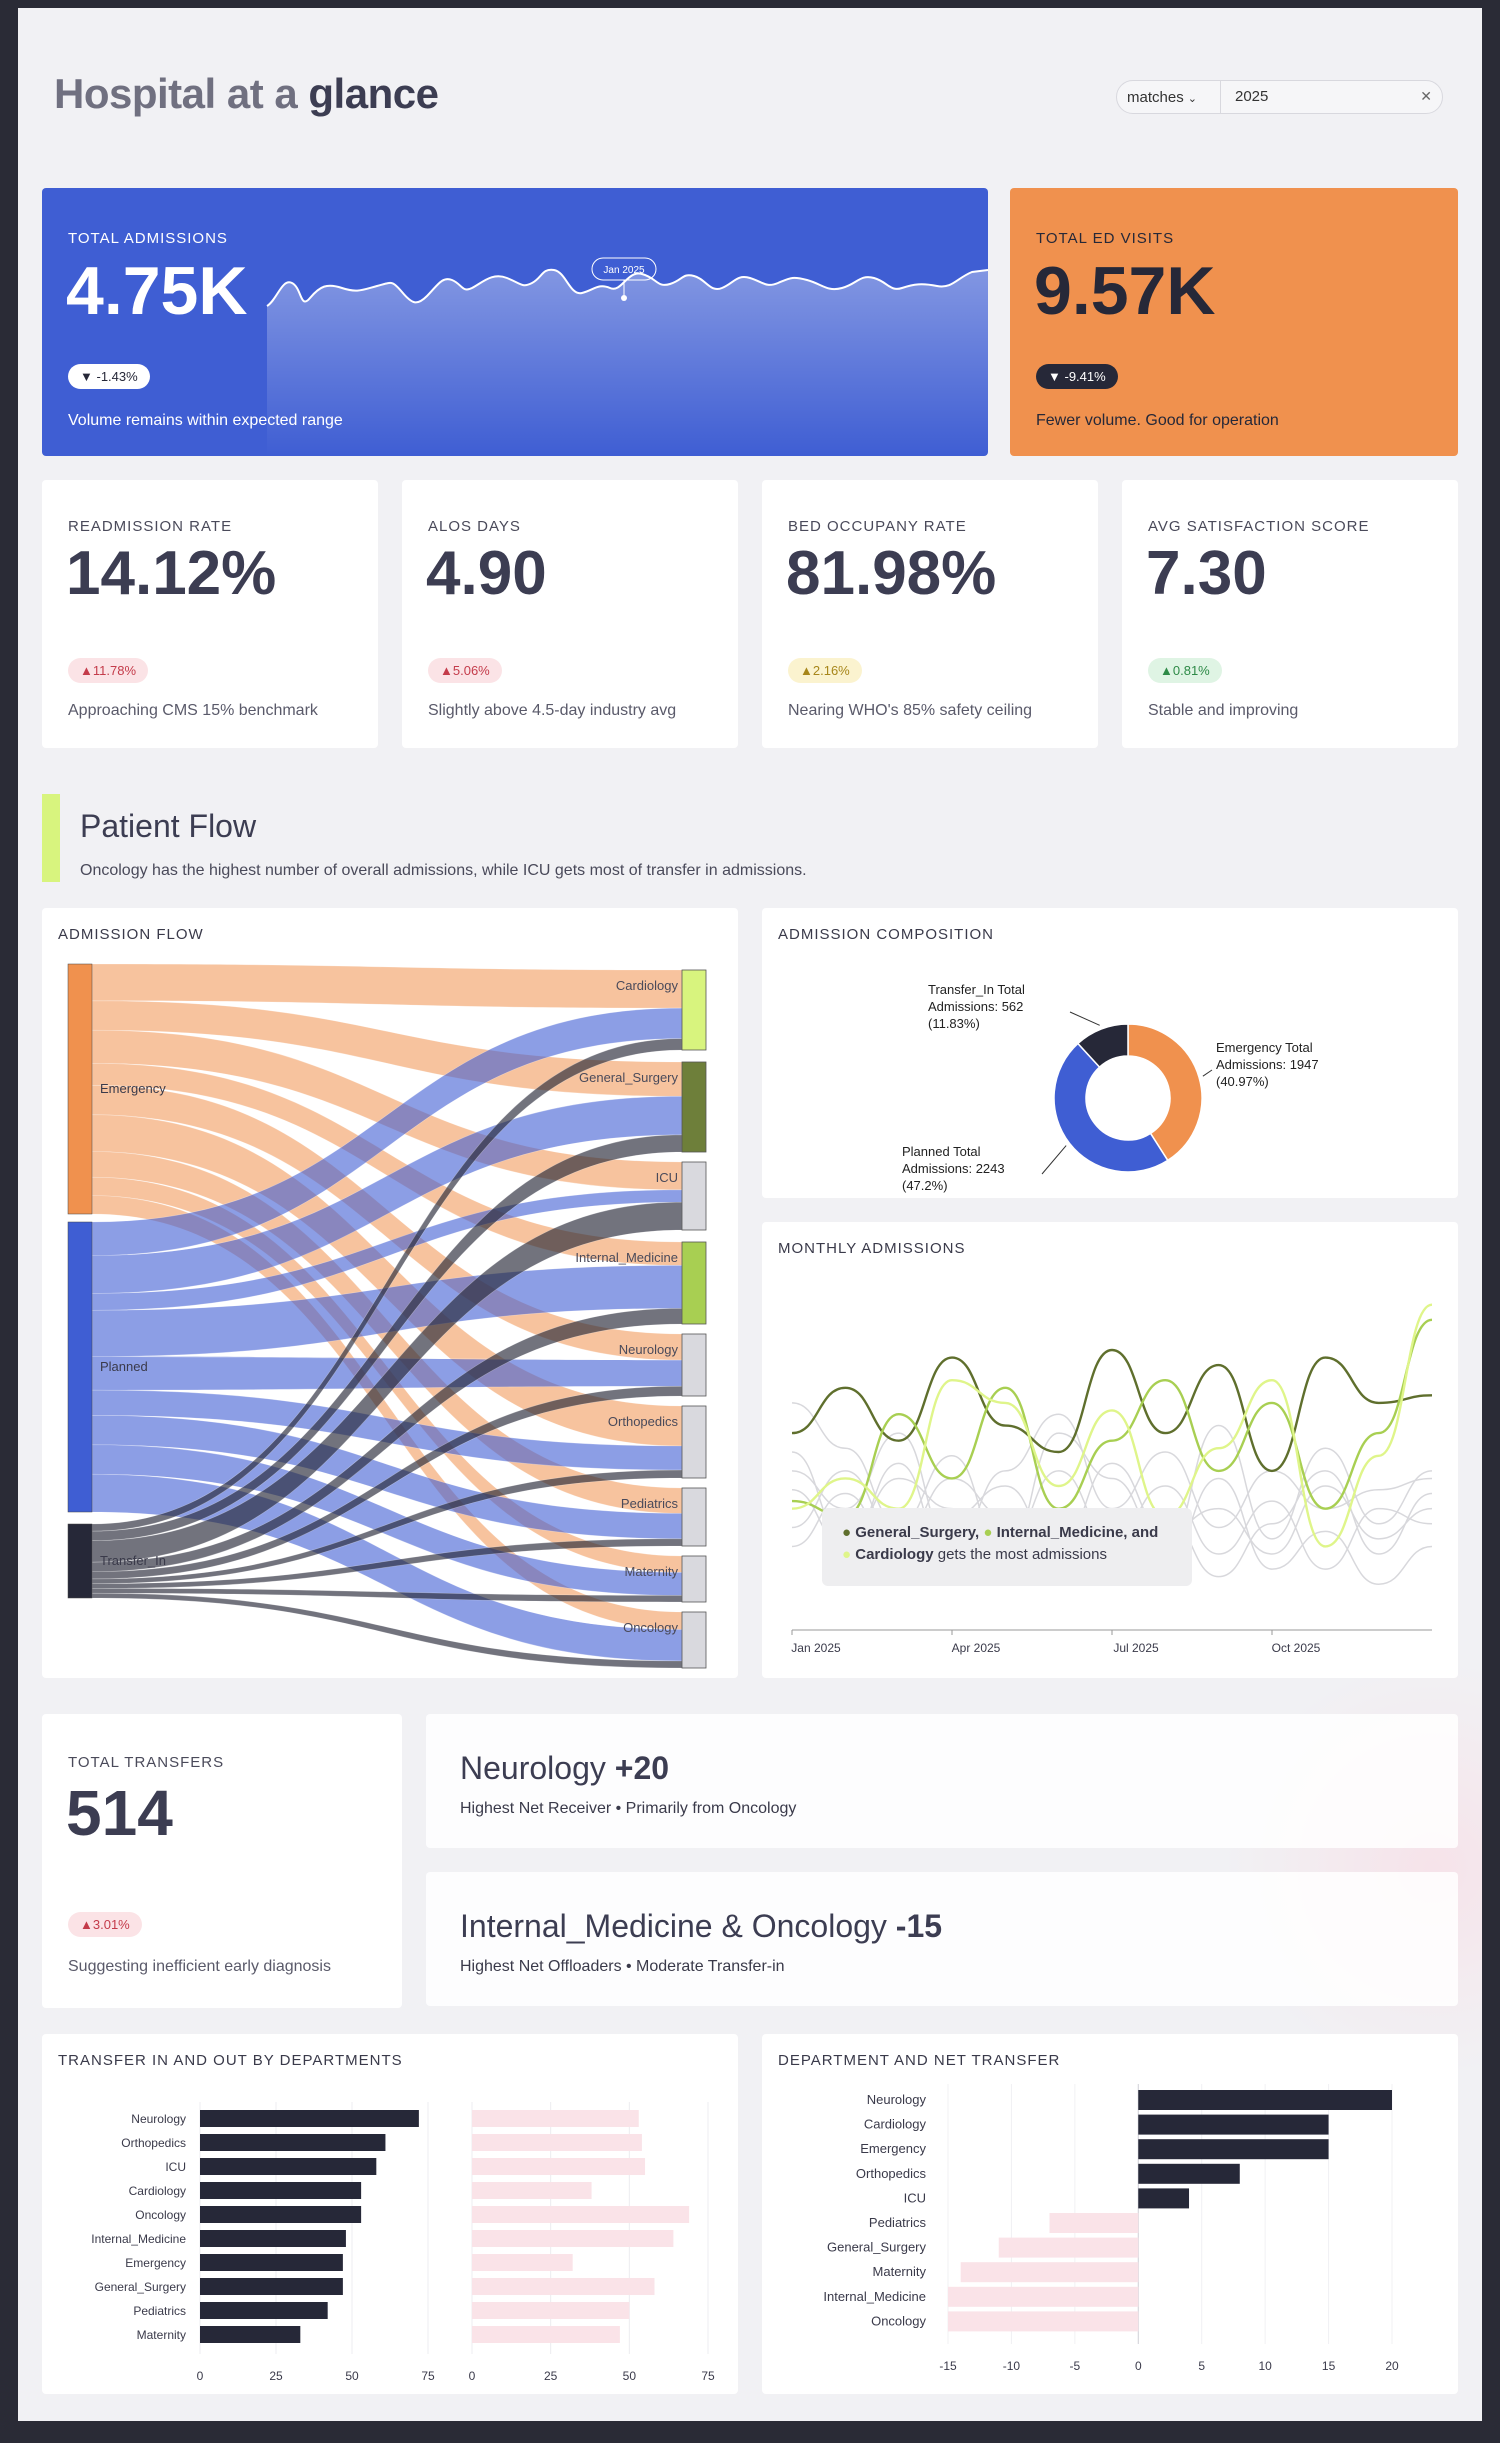 This screenshot has width=1500, height=2443. What do you see at coordinates (667, 1177) in the screenshot?
I see `target-label-icu: ICU` at bounding box center [667, 1177].